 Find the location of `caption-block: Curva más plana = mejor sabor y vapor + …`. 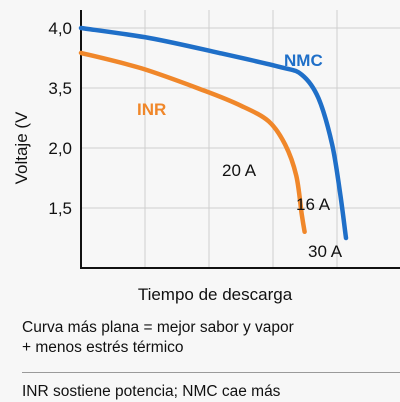

caption-block: Curva más plana = mejor sabor y vapor + … is located at coordinates (207, 338).